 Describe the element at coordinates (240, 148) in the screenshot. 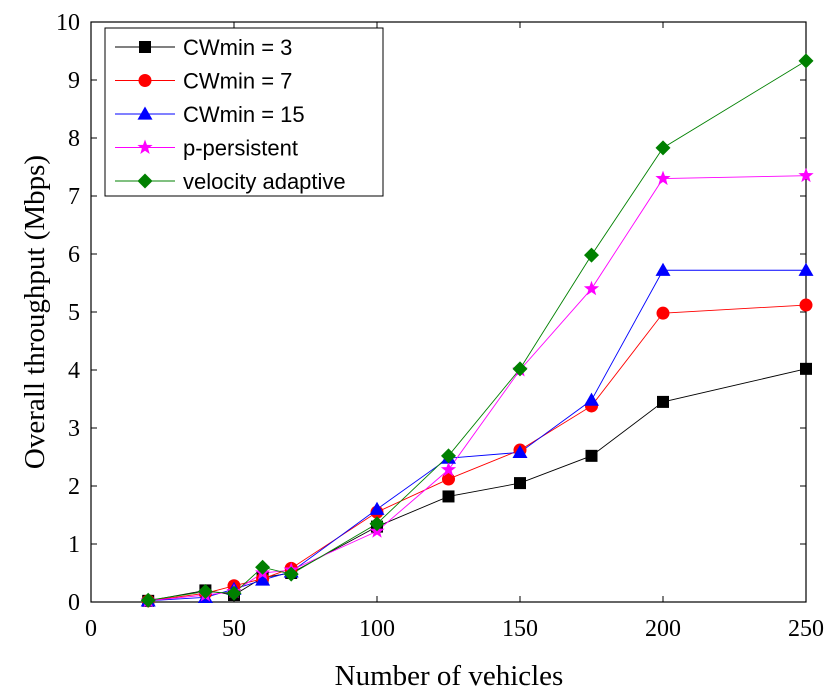

I see `legend-label-3: p-persistent` at that location.